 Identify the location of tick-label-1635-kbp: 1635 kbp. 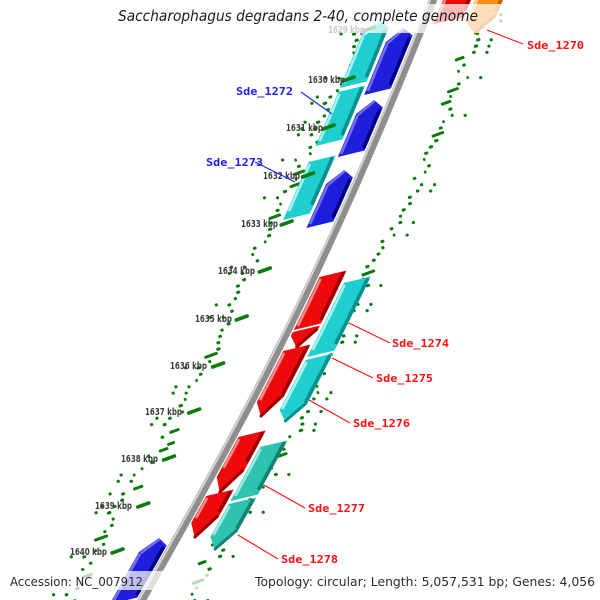
(213, 319).